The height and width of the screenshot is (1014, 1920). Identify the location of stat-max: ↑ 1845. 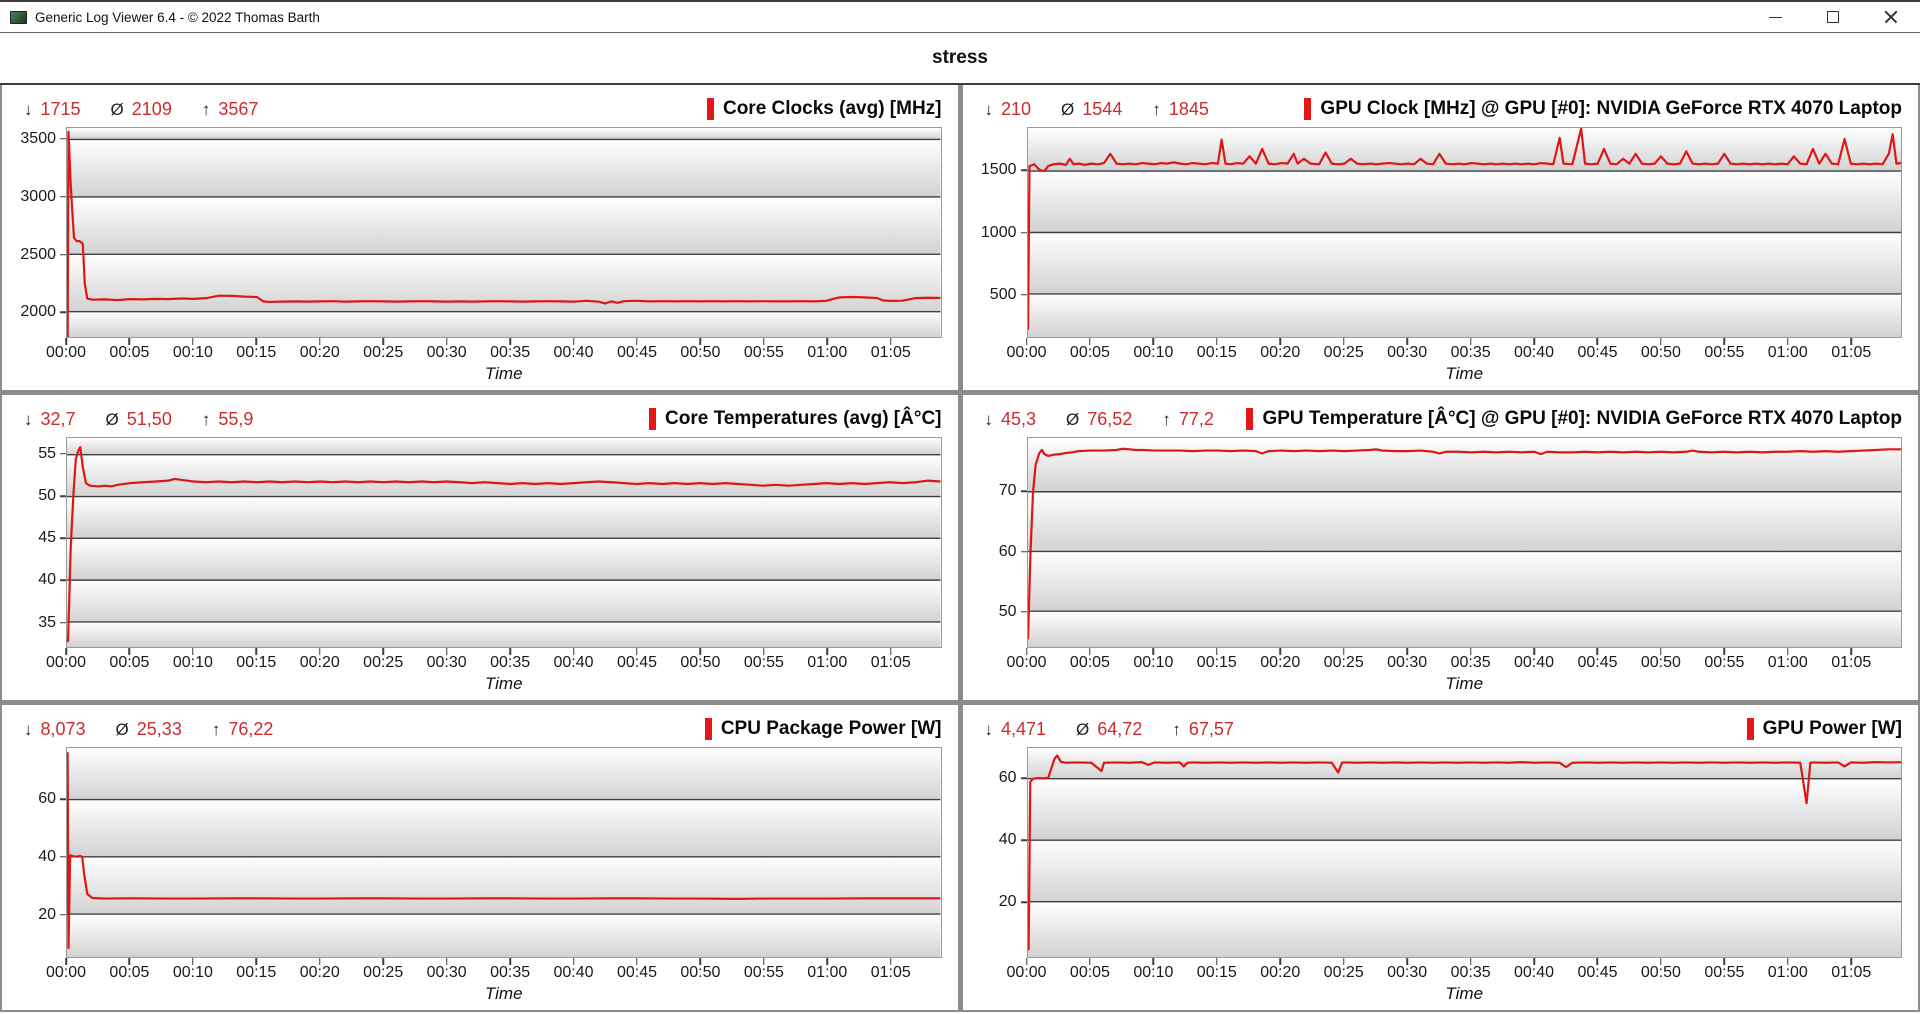
(1180, 109).